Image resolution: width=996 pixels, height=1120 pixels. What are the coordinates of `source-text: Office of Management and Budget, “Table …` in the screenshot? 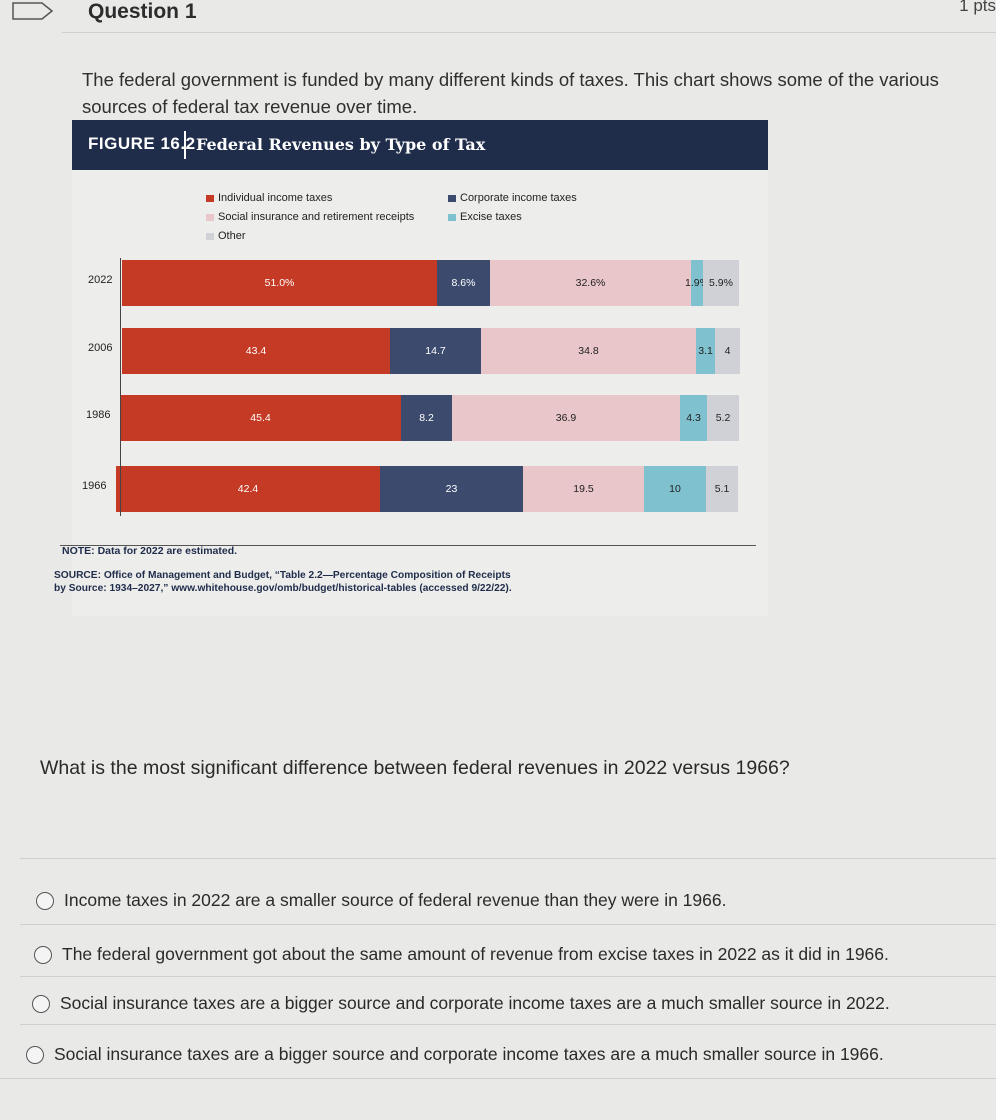 It's located at (307, 575).